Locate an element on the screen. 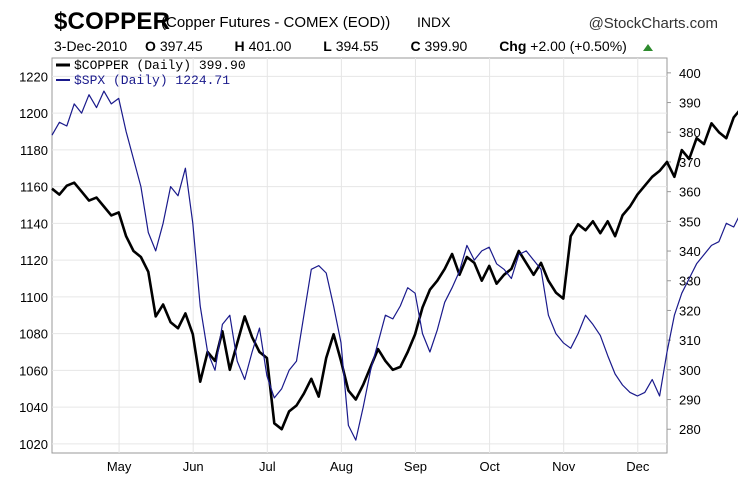 This screenshot has height=489, width=738. high-label: H is located at coordinates (239, 46).